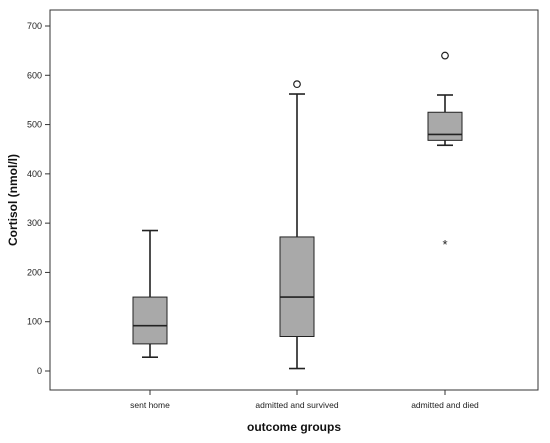 Image resolution: width=550 pixels, height=443 pixels. I want to click on y-tick-label: 500, so click(34, 125).